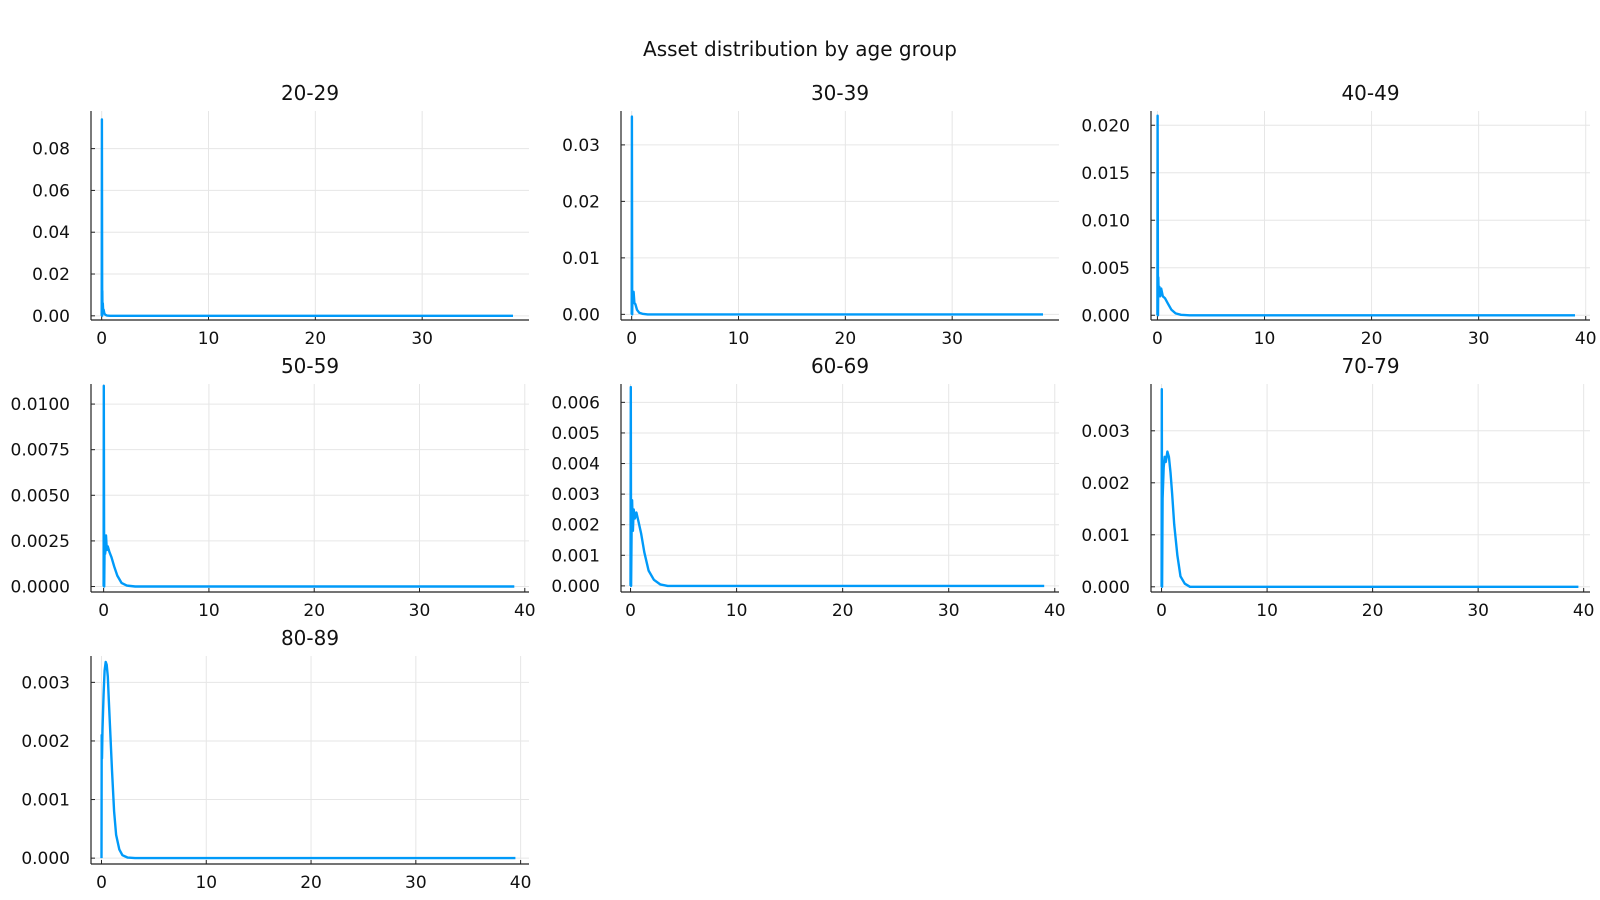 This screenshot has width=1600, height=900. Describe the element at coordinates (581, 259) in the screenshot. I see `y-tick-label: 0.01` at that location.